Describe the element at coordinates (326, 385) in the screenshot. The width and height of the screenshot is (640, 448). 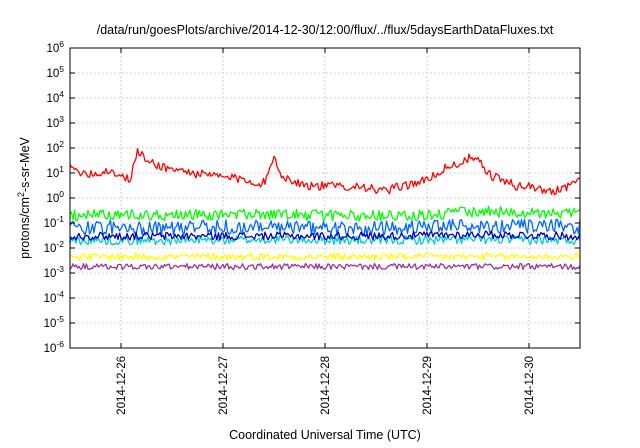
I see `x-tick-label: 2014-12-28` at that location.